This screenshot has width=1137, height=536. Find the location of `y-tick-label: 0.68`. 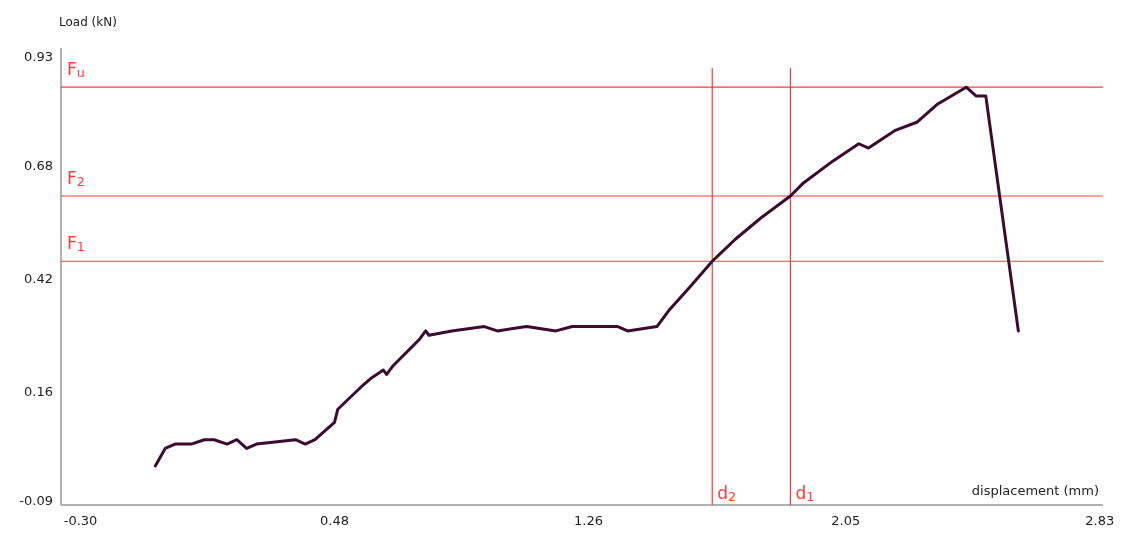

y-tick-label: 0.68 is located at coordinates (38, 166).